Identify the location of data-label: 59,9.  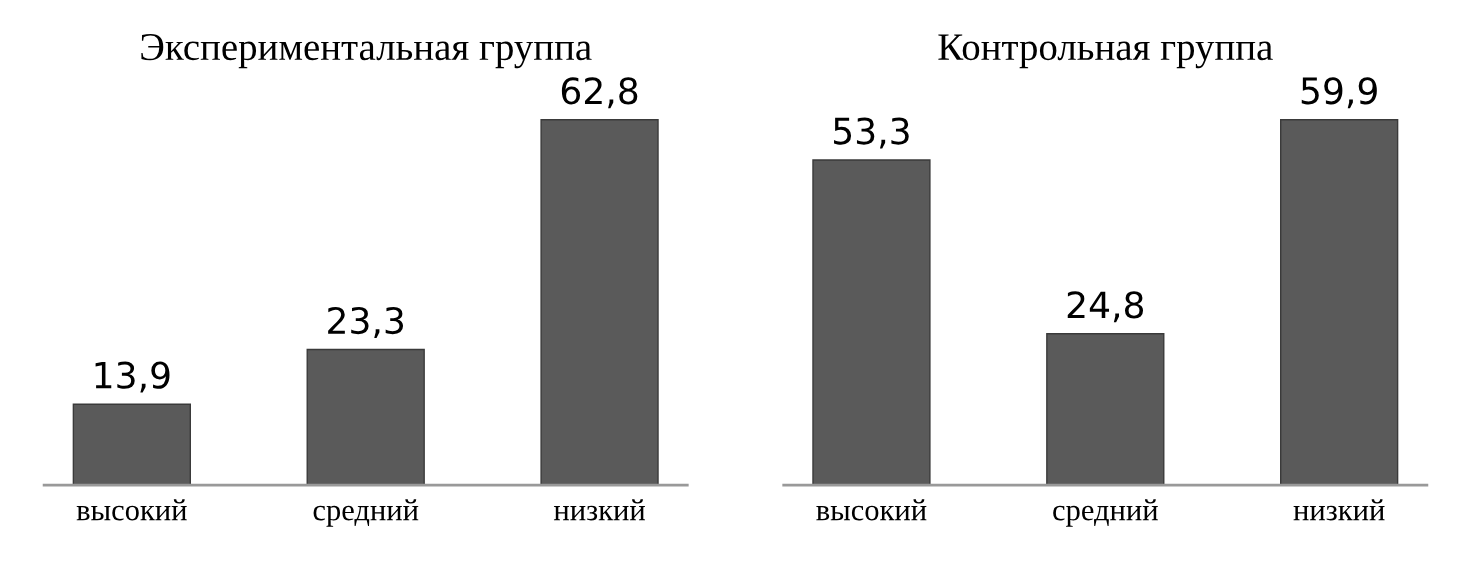
(1339, 93).